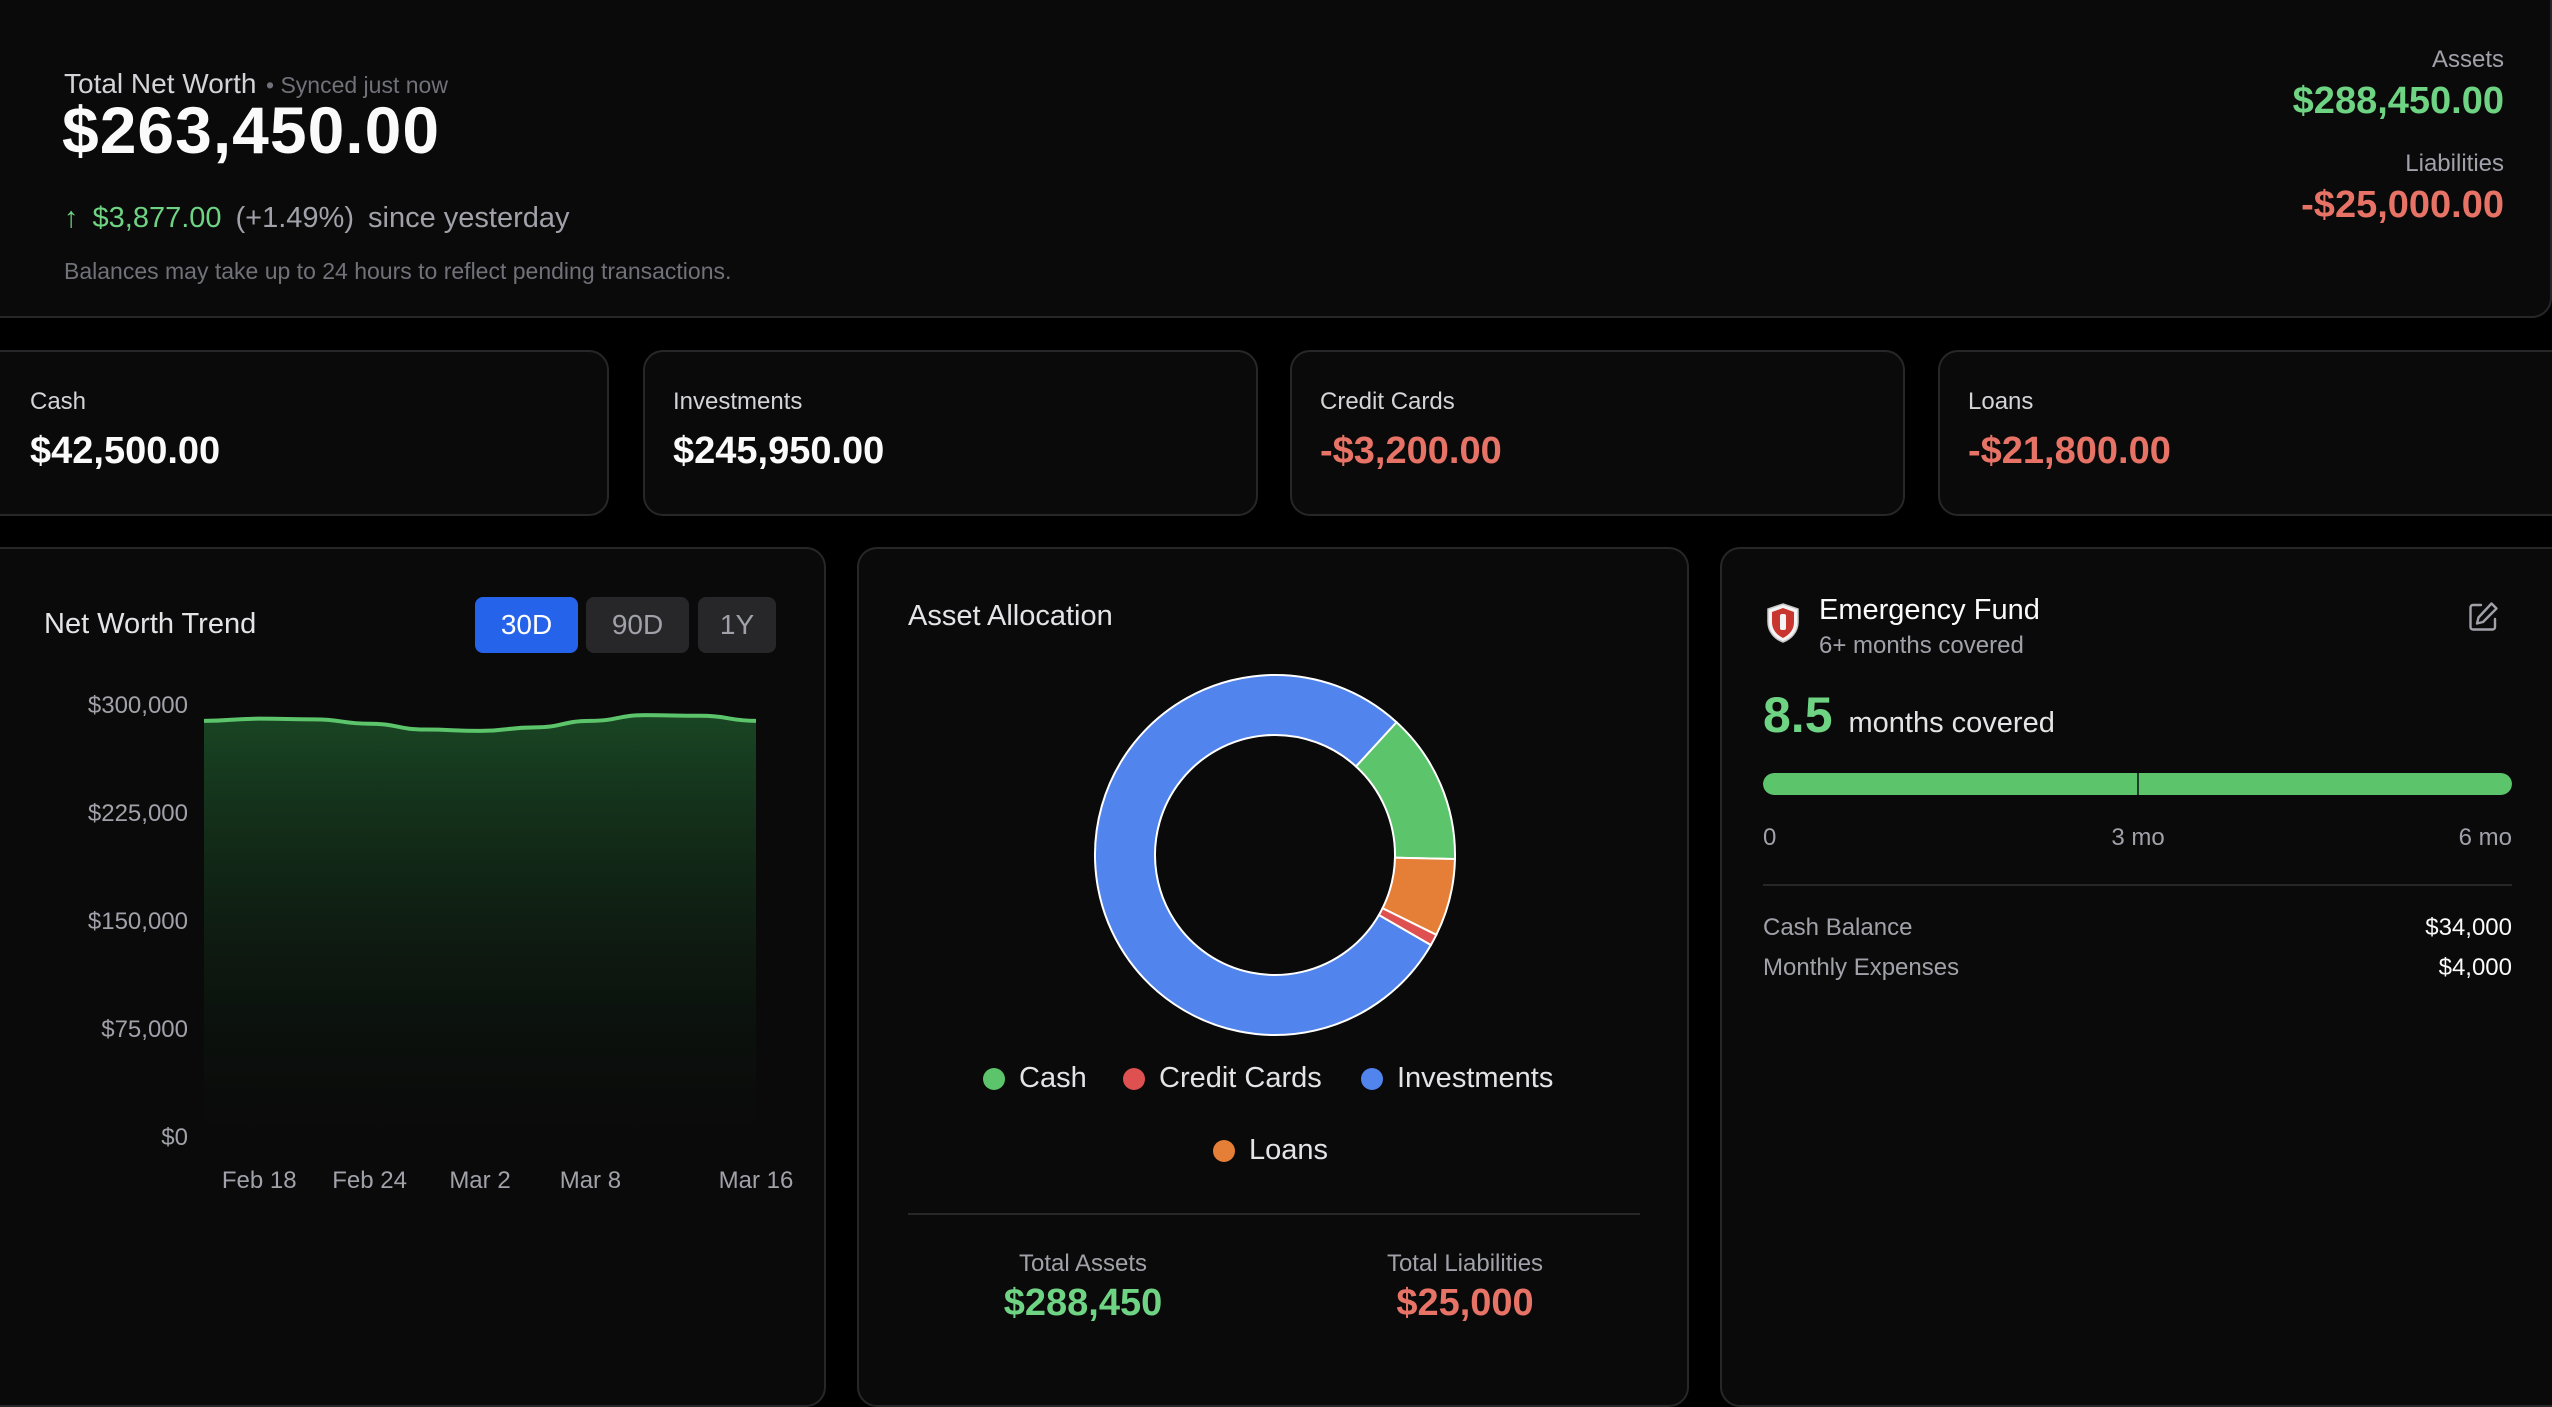 The width and height of the screenshot is (2552, 1407). What do you see at coordinates (2245, 433) in the screenshot?
I see `loans-card: Loans -$21,800.00` at bounding box center [2245, 433].